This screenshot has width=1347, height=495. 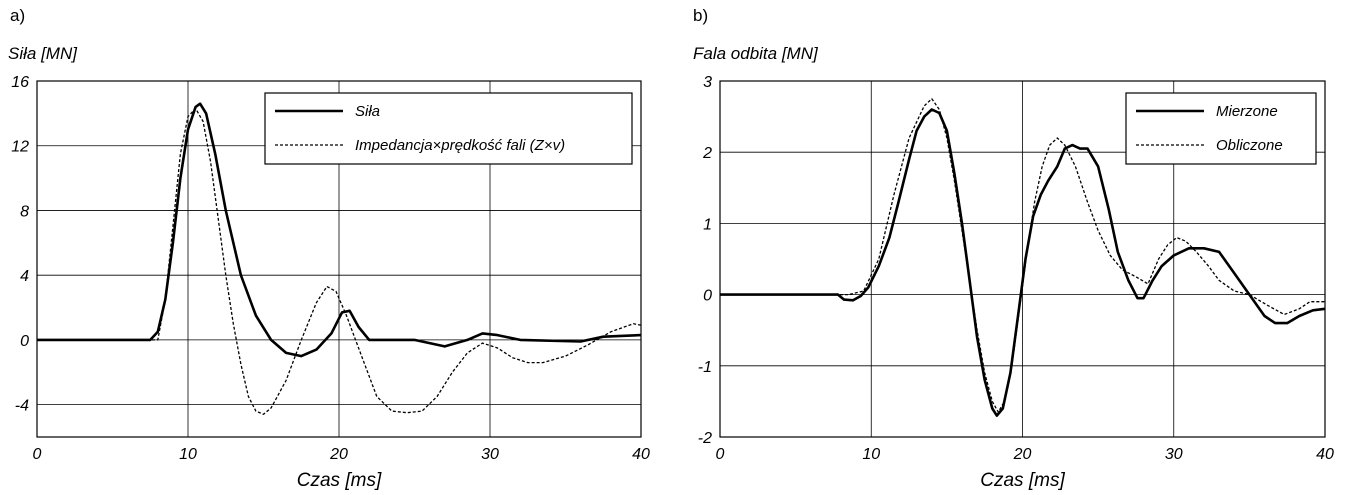 I want to click on chart-b-x-tick-label: 40, so click(x=1325, y=454).